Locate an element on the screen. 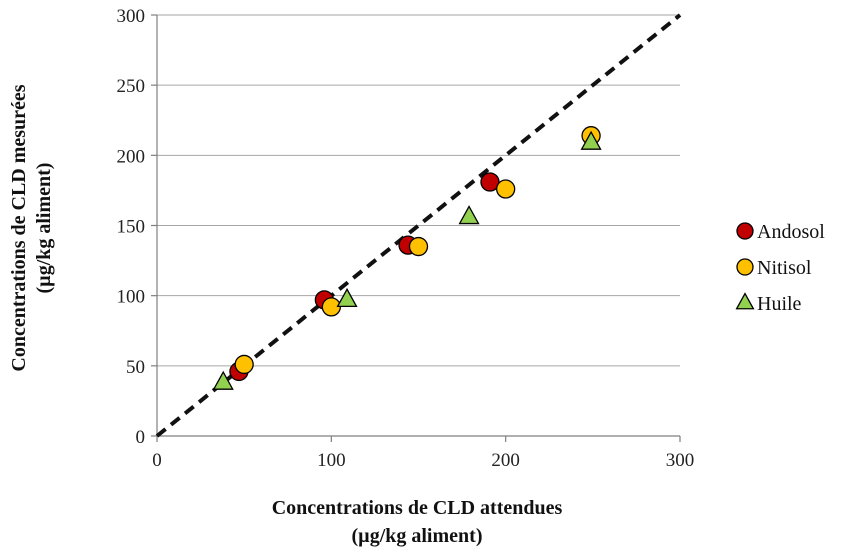 This screenshot has width=858, height=553. y-tick-label-300: 300 is located at coordinates (131, 16).